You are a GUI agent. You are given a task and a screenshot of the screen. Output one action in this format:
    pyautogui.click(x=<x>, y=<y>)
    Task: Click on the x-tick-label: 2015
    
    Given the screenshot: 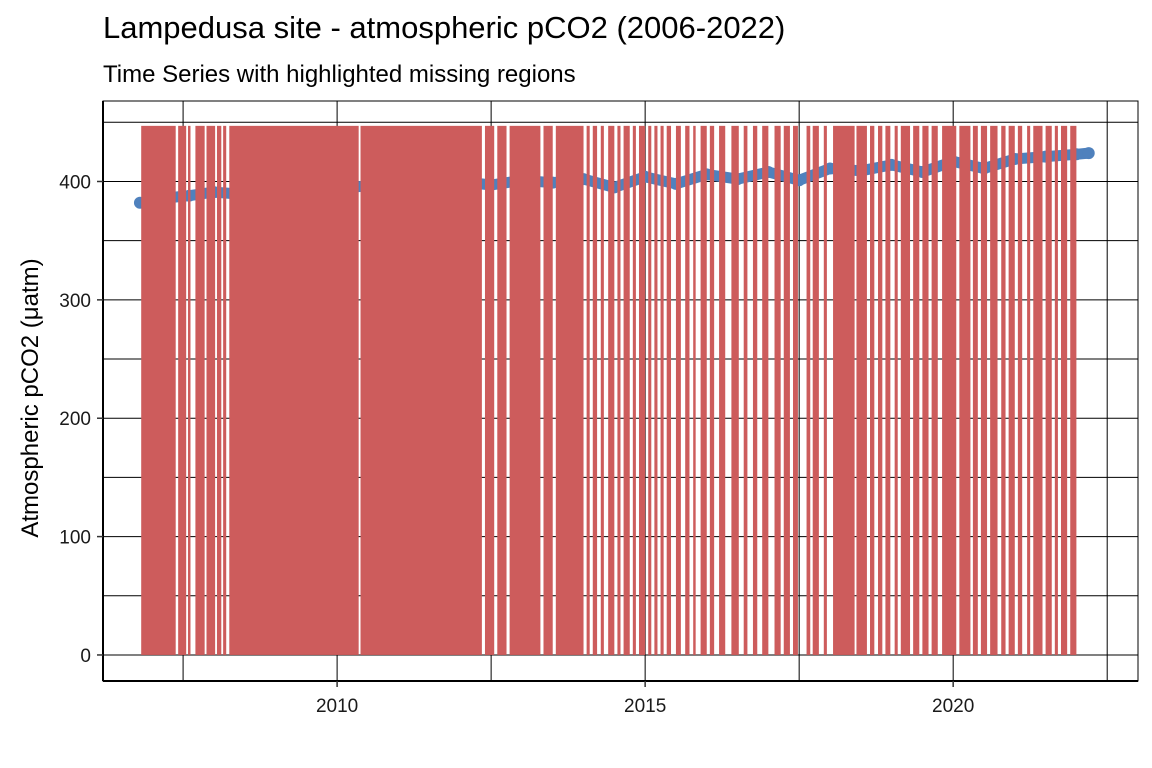 What is the action you would take?
    pyautogui.click(x=645, y=706)
    